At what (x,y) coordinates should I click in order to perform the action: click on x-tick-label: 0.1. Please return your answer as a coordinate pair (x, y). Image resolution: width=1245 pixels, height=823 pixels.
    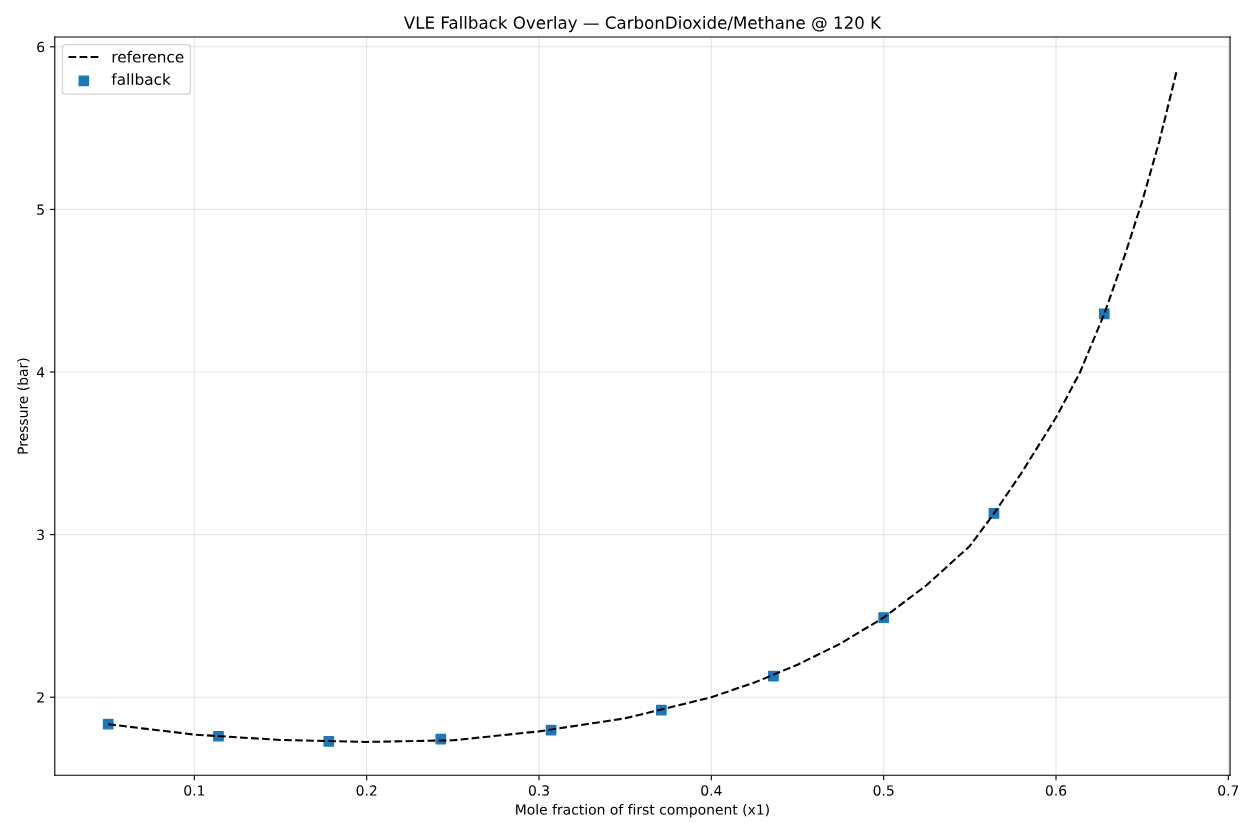
    Looking at the image, I should click on (194, 790).